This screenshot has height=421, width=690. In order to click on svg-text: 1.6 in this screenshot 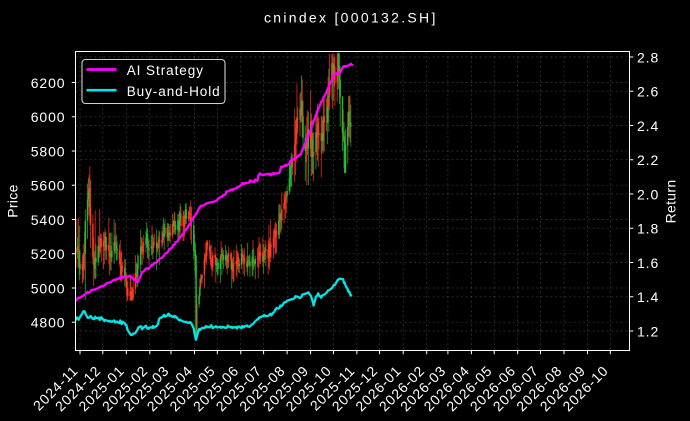, I will do `click(648, 263)`.